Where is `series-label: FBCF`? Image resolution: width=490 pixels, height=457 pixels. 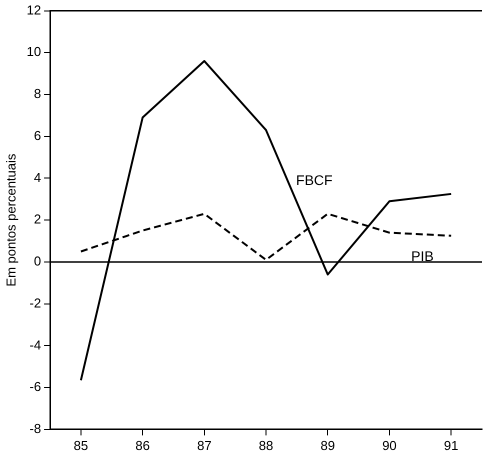
series-label: FBCF is located at coordinates (314, 180).